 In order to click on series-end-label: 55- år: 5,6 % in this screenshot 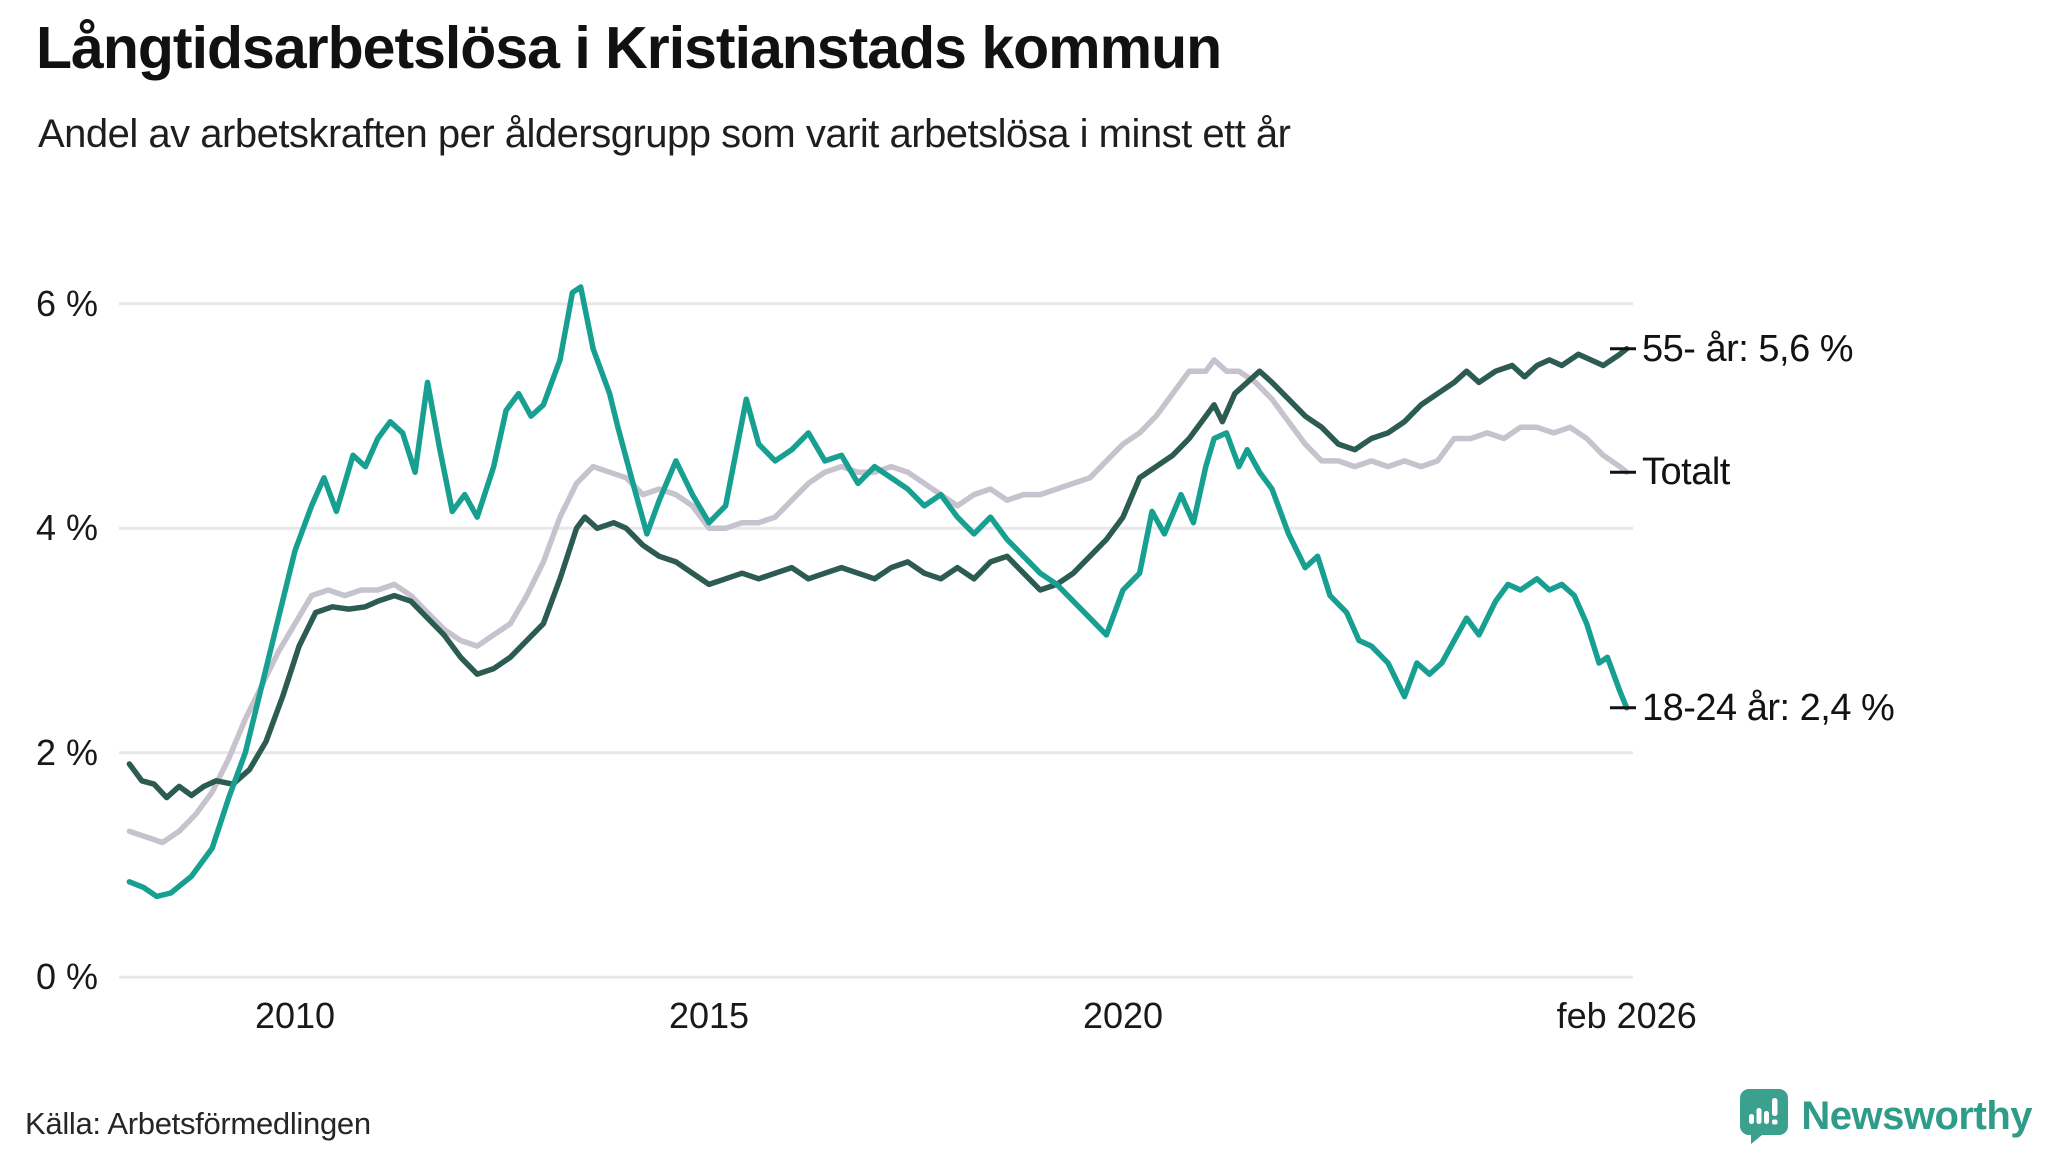, I will do `click(1748, 348)`.